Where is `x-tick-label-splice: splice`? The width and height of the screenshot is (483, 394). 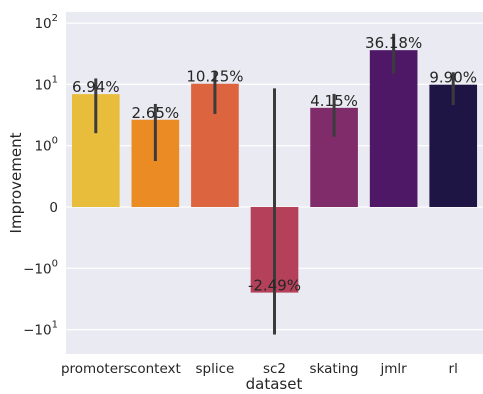 x-tick-label-splice: splice is located at coordinates (215, 369).